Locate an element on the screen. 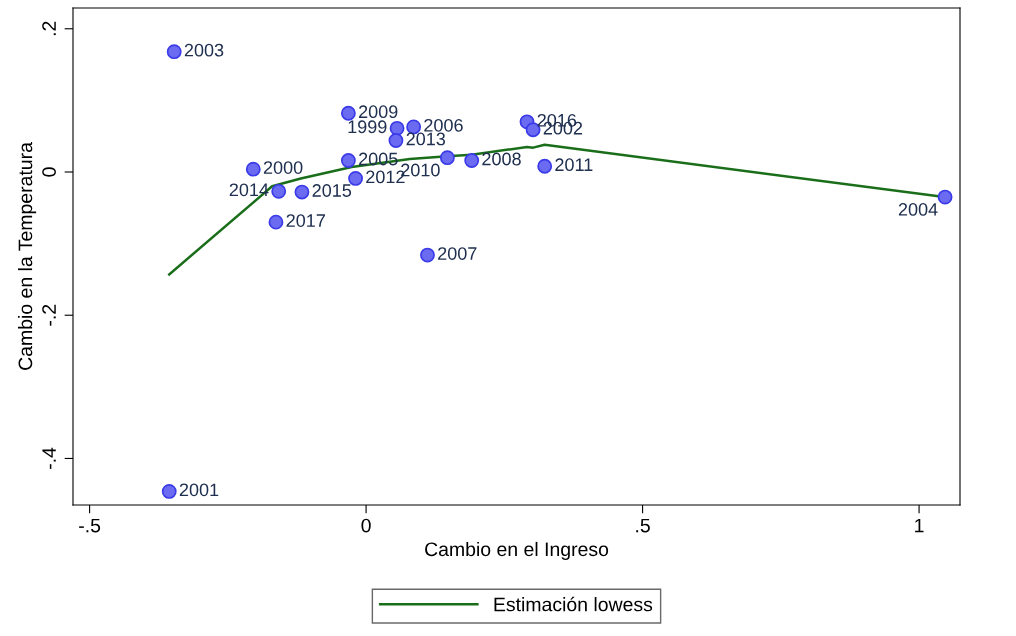 Image resolution: width=1016 pixels, height=636 pixels. x-tick-label: -.5 is located at coordinates (90, 525).